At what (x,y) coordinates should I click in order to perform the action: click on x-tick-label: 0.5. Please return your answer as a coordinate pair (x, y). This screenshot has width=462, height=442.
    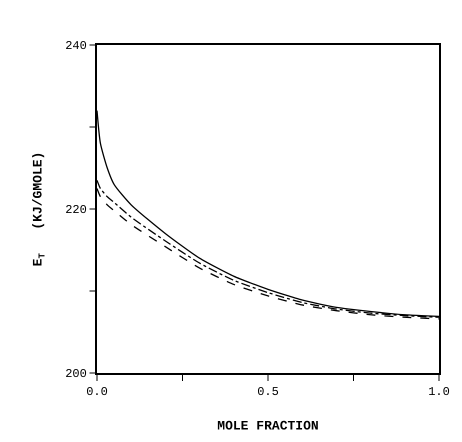
    Looking at the image, I should click on (268, 392).